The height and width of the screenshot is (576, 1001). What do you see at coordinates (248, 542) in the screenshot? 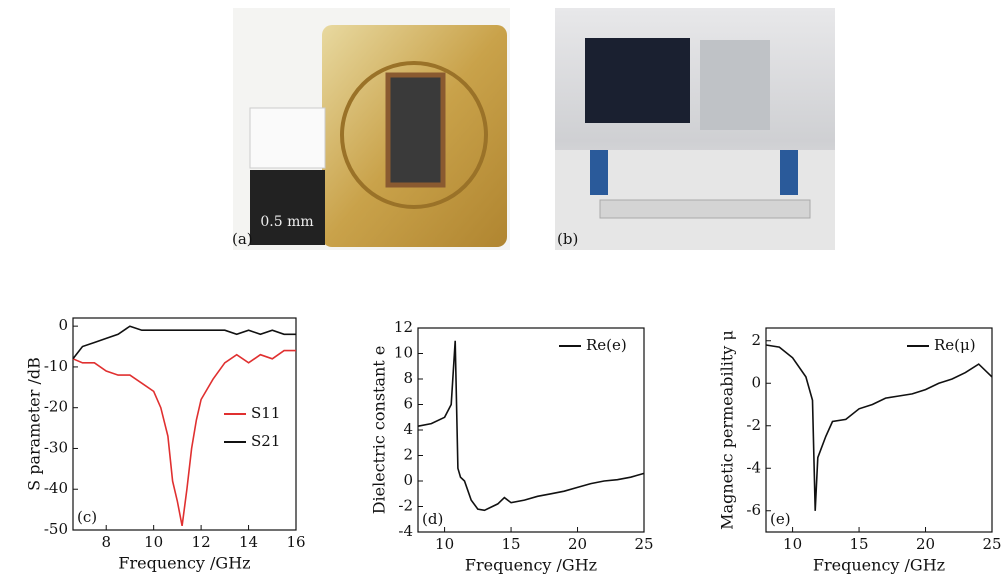
I see `x-tick-label: 14` at bounding box center [248, 542].